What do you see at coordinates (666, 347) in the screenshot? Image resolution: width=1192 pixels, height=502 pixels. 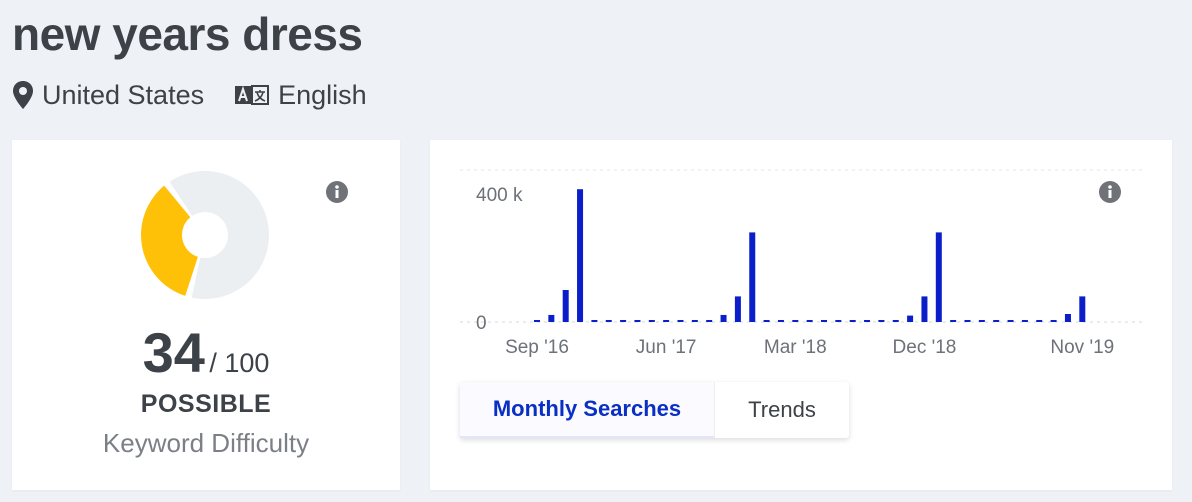 I see `x-tick-label: Jun '17` at bounding box center [666, 347].